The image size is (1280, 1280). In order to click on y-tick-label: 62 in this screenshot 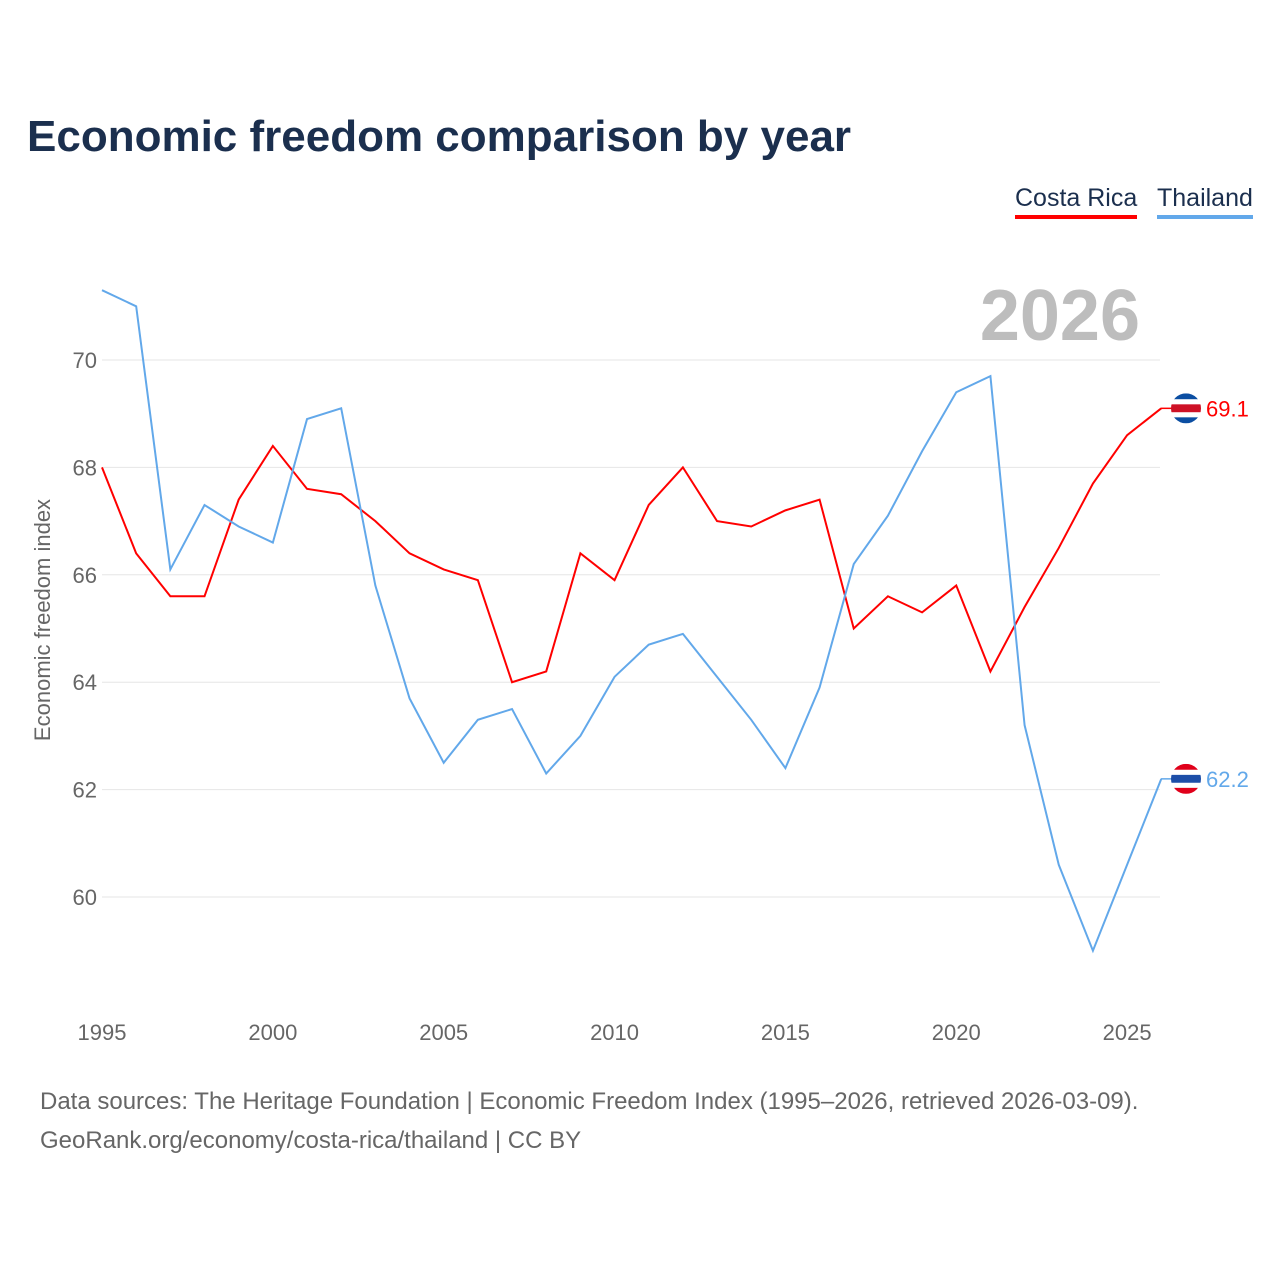, I will do `click(85, 790)`.